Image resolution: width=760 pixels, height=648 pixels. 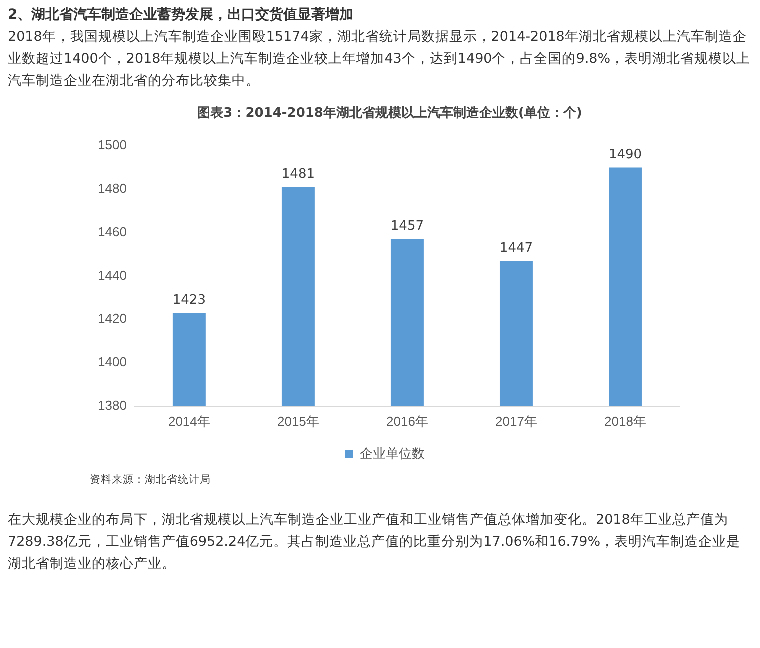 What do you see at coordinates (517, 248) in the screenshot?
I see `data-label: 1447` at bounding box center [517, 248].